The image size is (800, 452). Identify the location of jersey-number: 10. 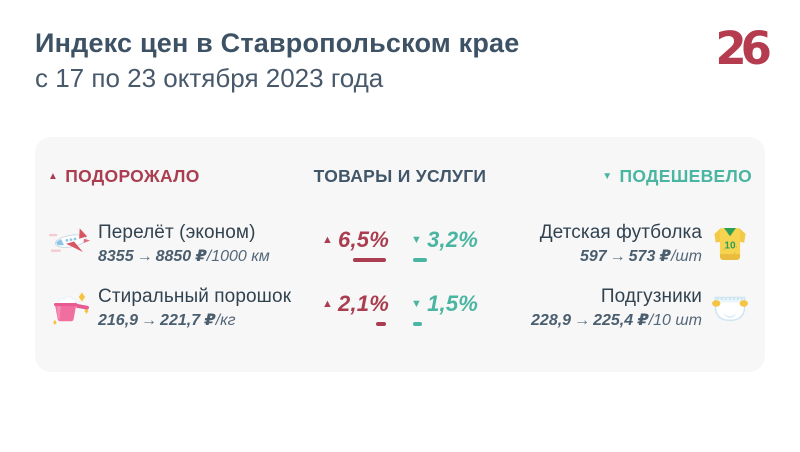
(730, 246).